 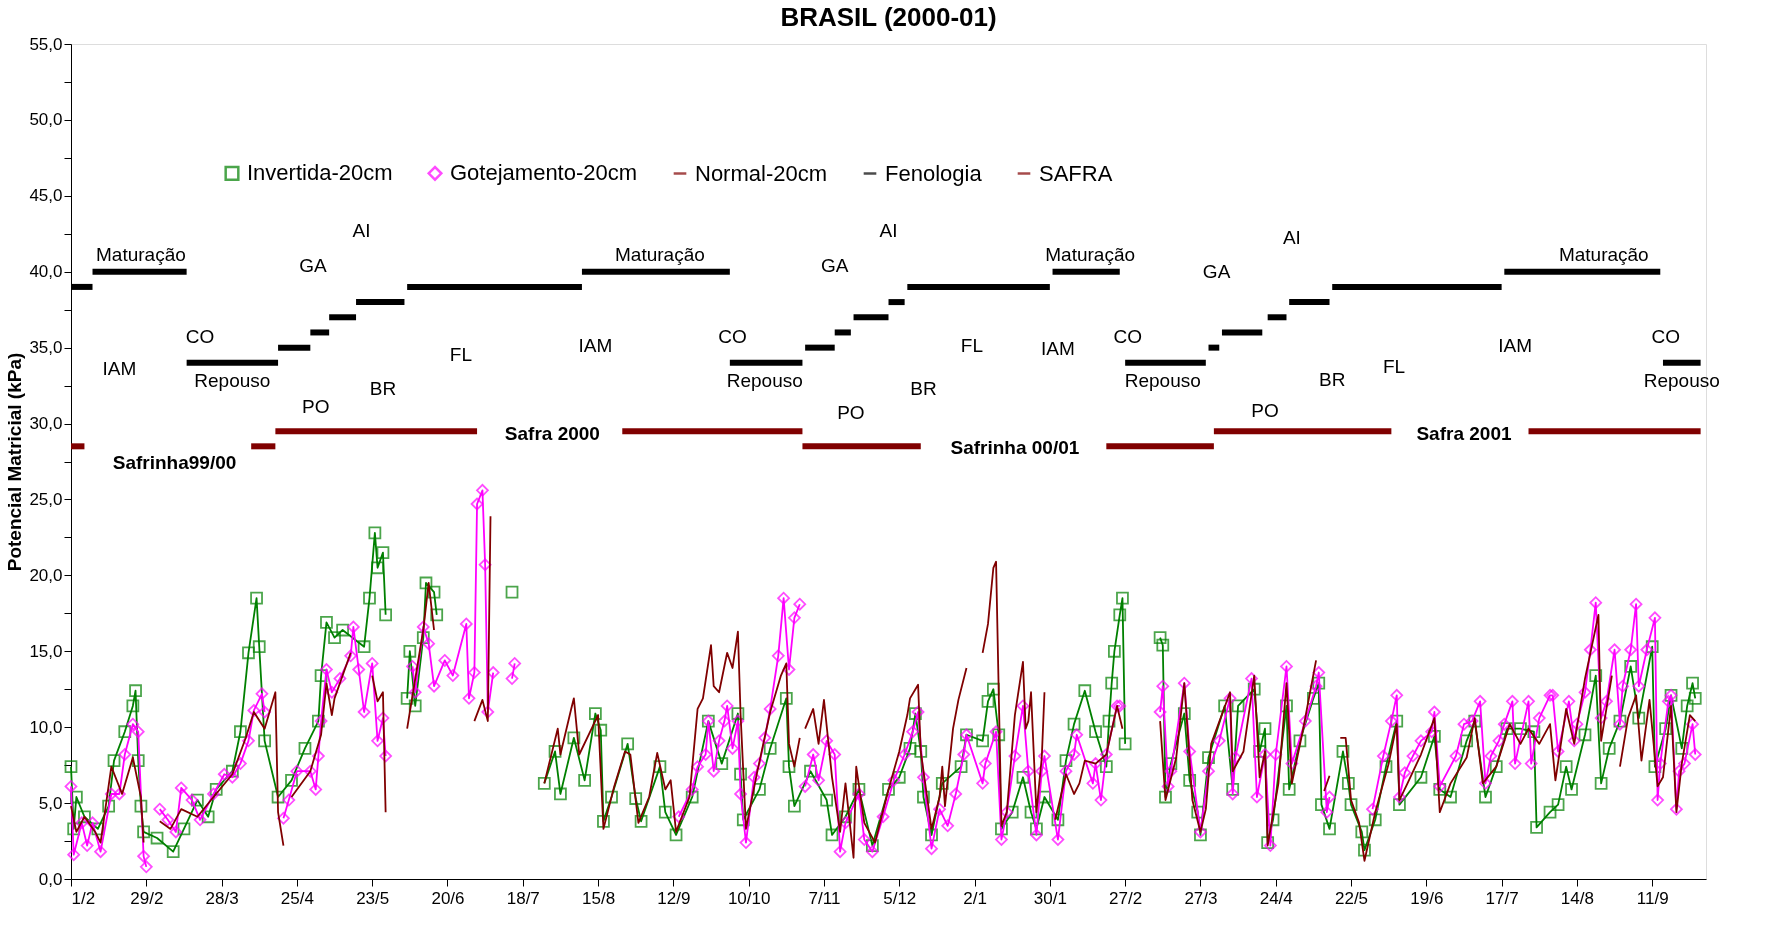 What do you see at coordinates (1076, 173) in the screenshot?
I see `legend-label: SAFRA` at bounding box center [1076, 173].